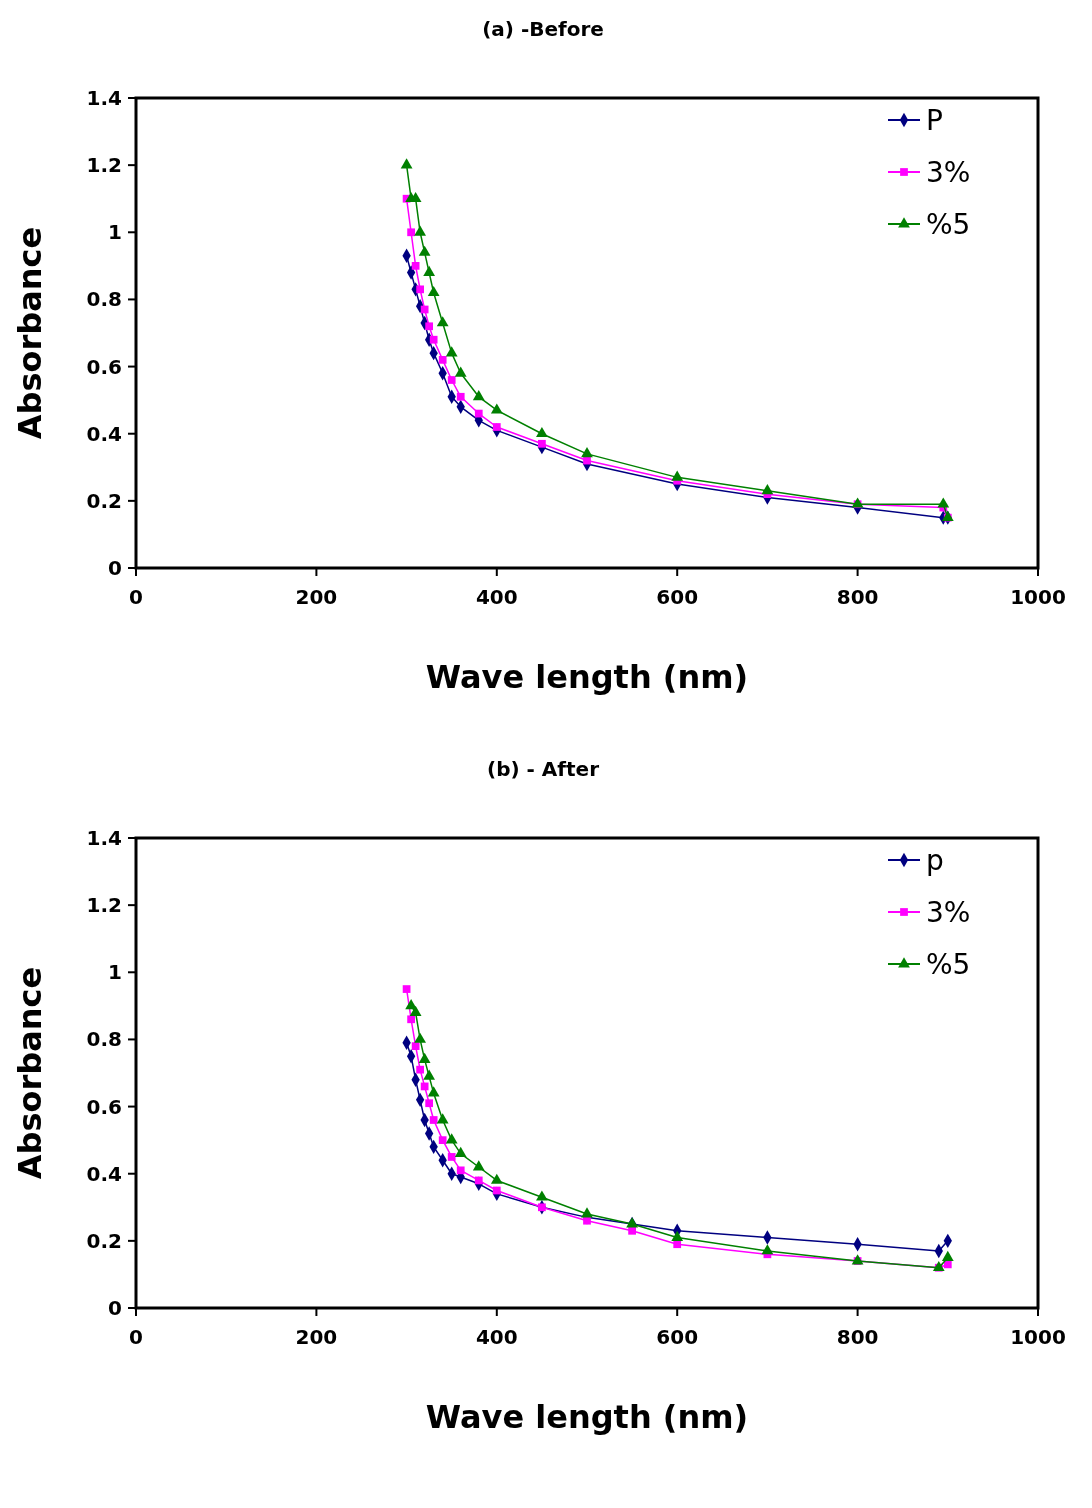  Describe the element at coordinates (543, 29) in the screenshot. I see `chart-title: (a) -Before` at that location.